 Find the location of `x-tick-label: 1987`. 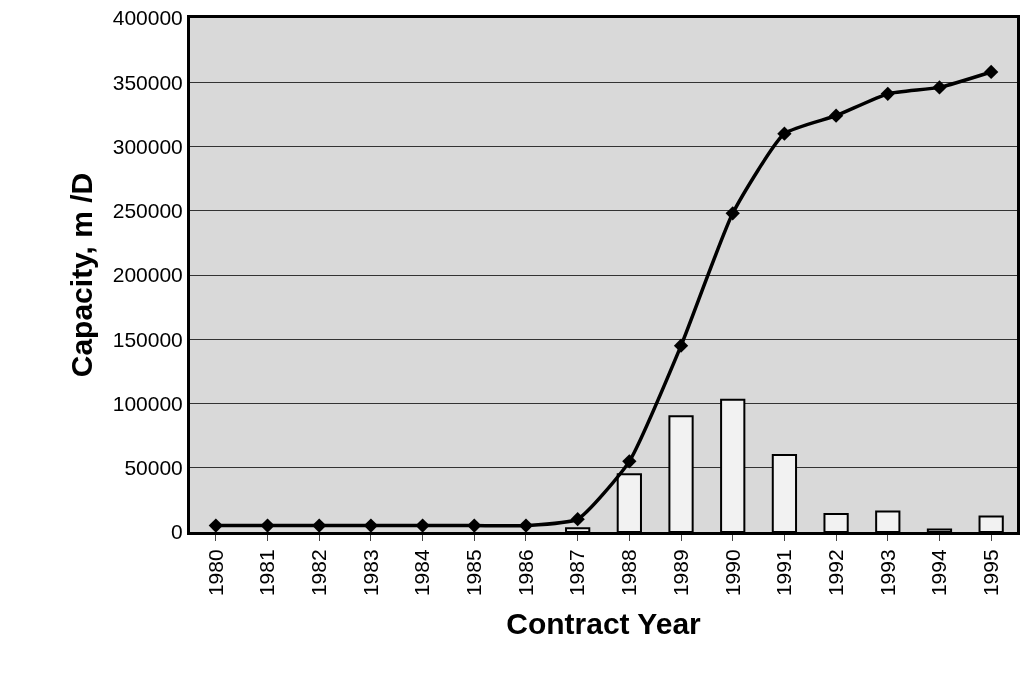

x-tick-label: 1987 is located at coordinates (577, 573).